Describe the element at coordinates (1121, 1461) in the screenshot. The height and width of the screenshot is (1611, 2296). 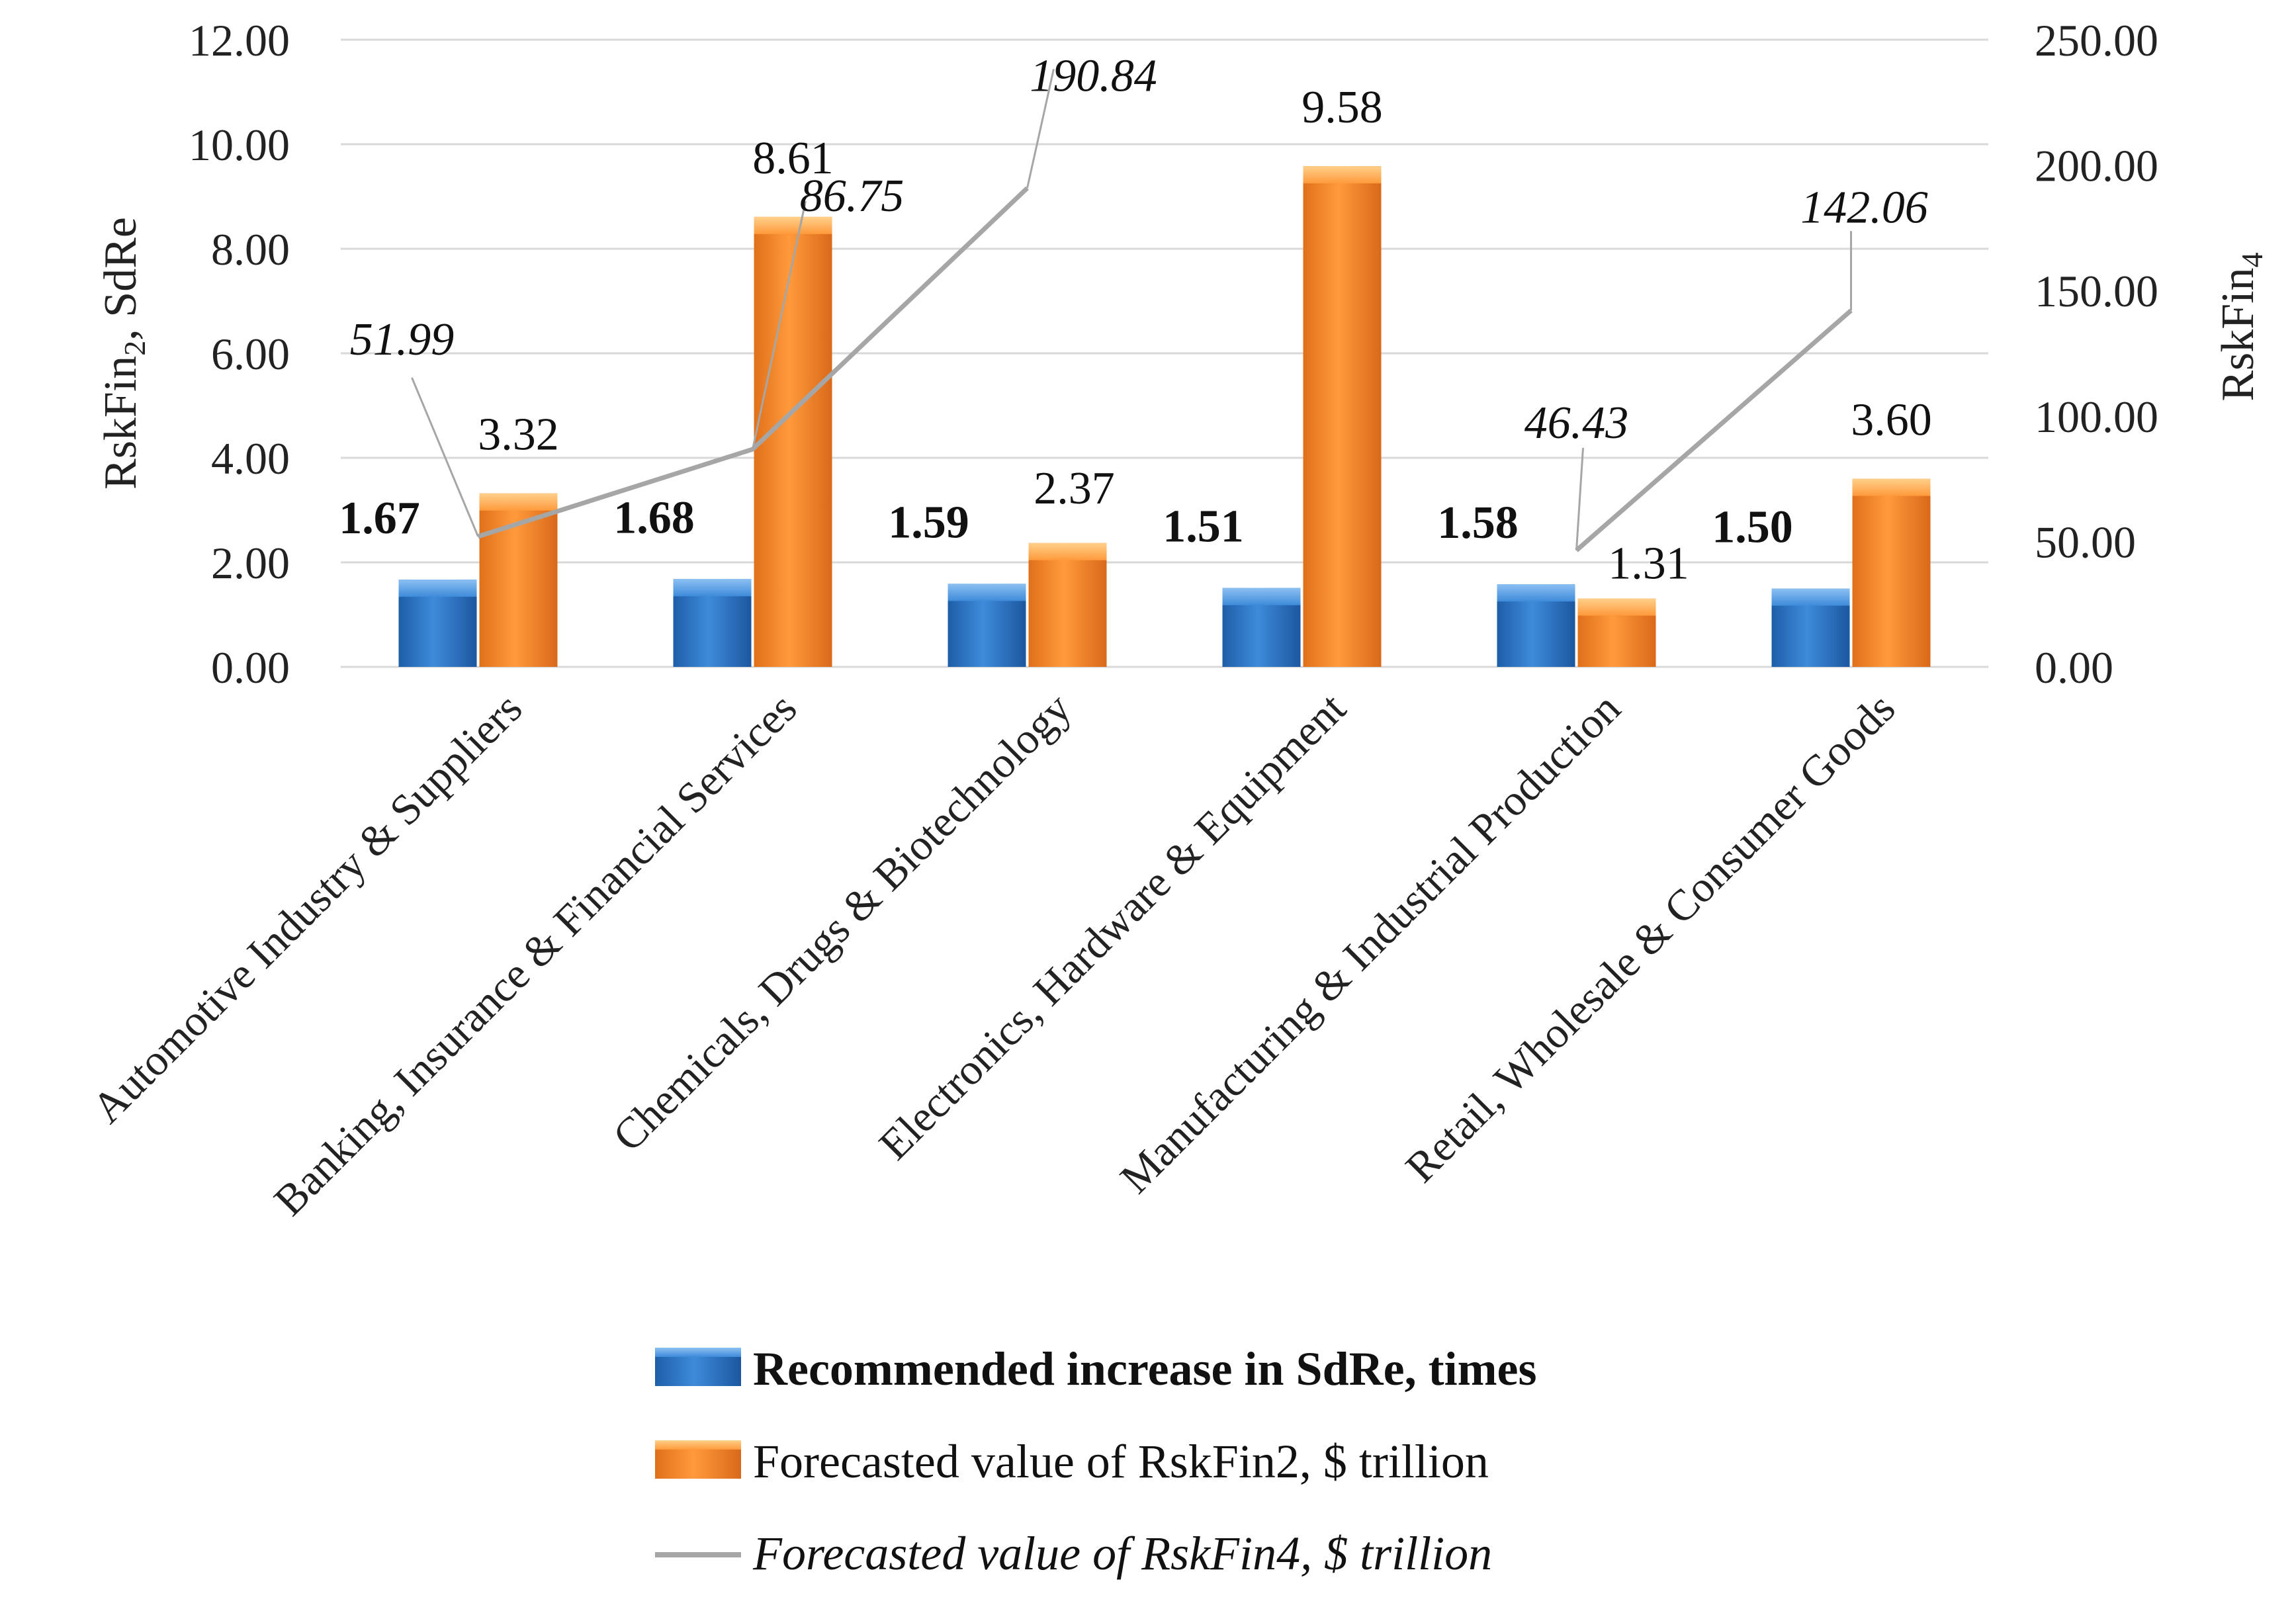
I see `legend-label-rskfin2: Forecasted value of RskFin2, $ trillion` at that location.